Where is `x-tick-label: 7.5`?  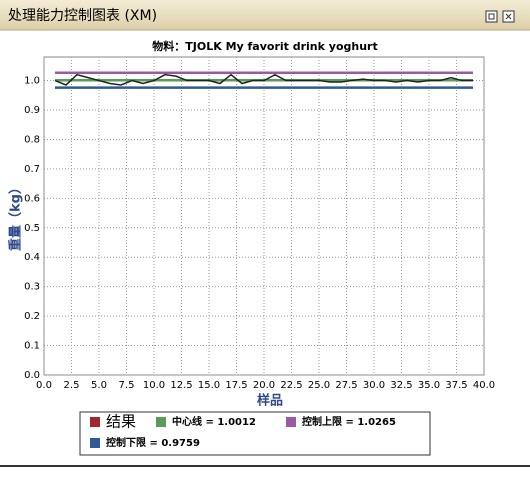 x-tick-label: 7.5 is located at coordinates (127, 385).